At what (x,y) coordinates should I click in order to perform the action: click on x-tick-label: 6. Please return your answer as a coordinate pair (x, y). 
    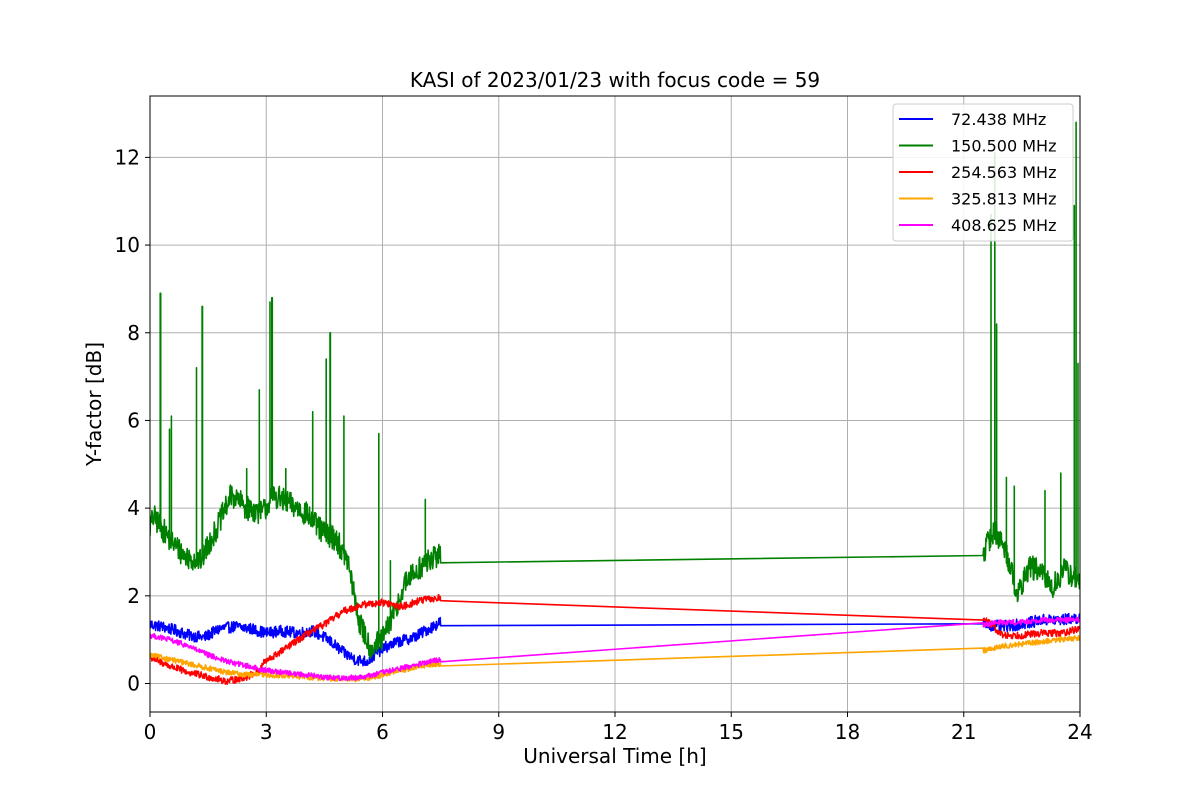
    Looking at the image, I should click on (382, 732).